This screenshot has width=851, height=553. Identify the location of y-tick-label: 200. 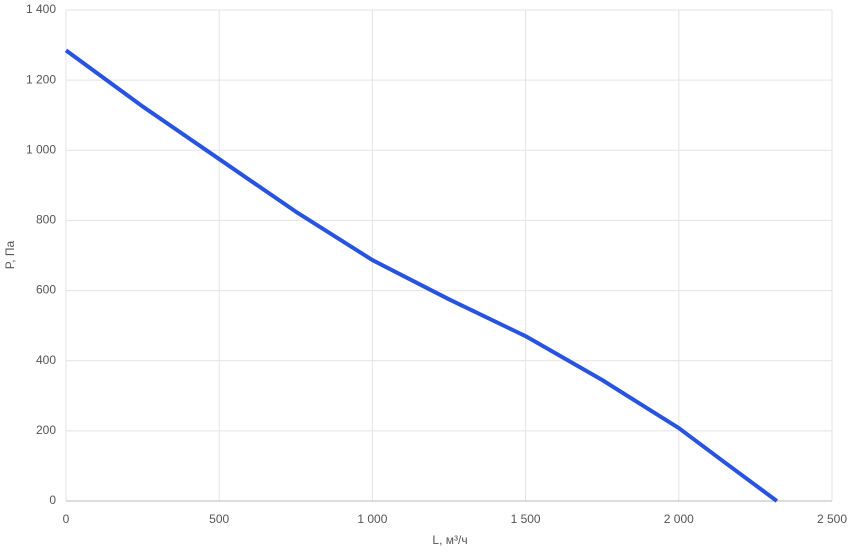
(46, 430).